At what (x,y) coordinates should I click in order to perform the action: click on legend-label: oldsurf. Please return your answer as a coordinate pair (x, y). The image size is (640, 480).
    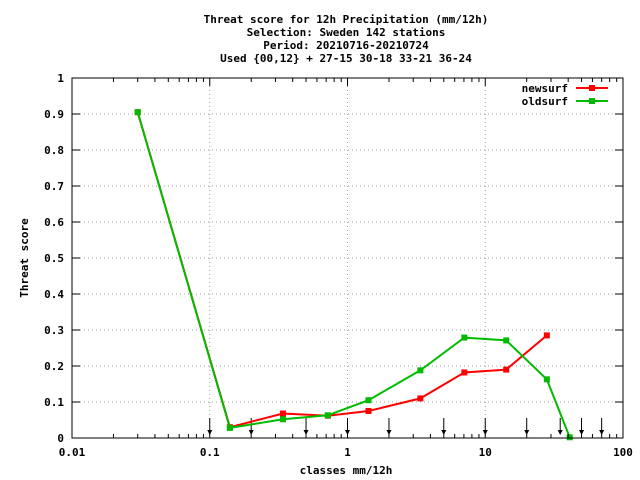
    Looking at the image, I should click on (545, 101).